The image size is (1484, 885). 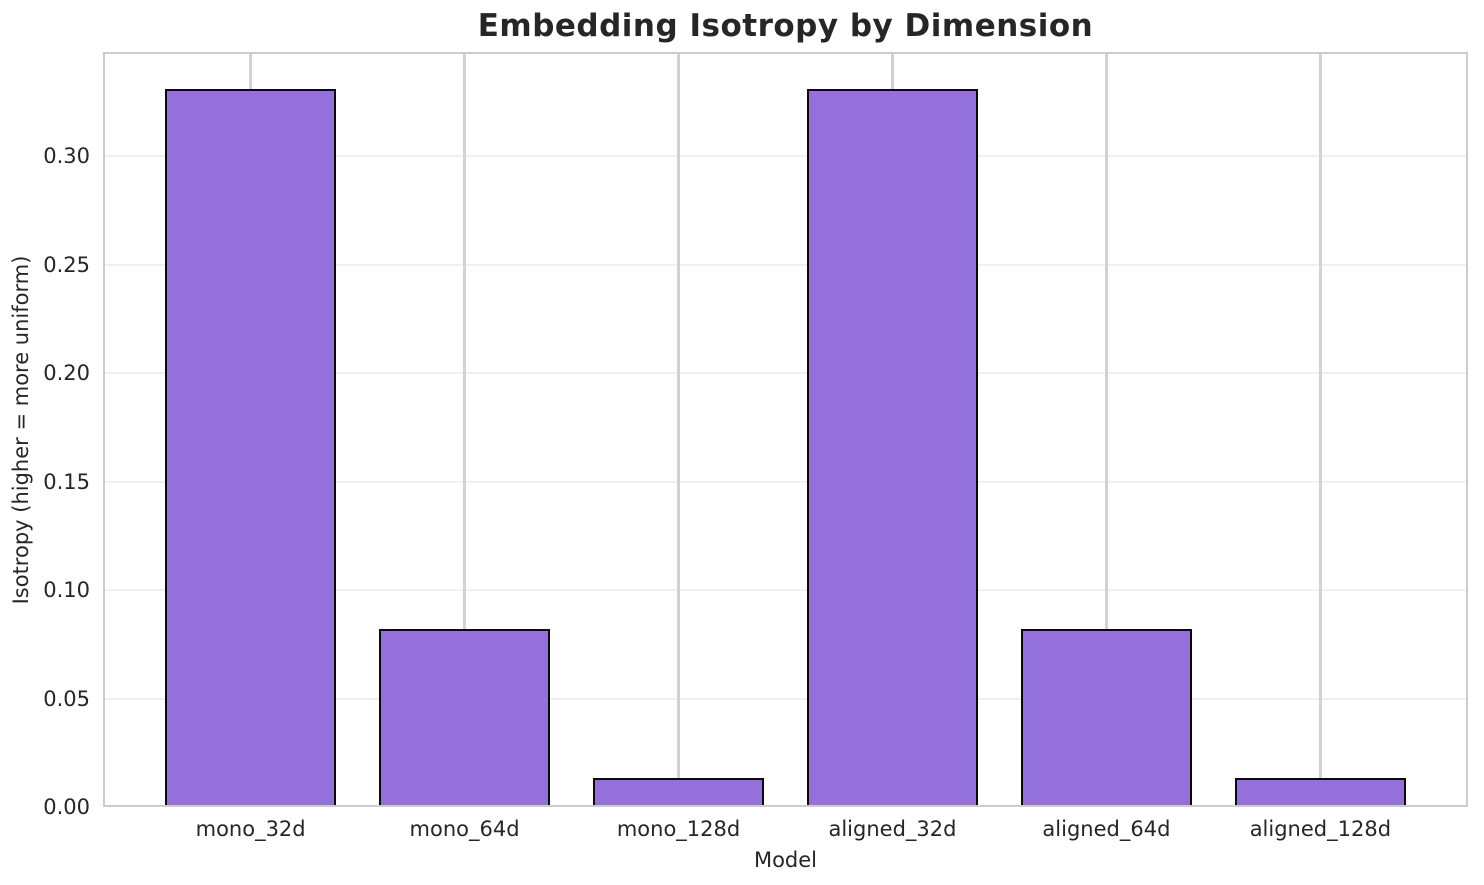 What do you see at coordinates (1320, 829) in the screenshot?
I see `x-tick-label-aligned_128d: aligned_128d` at bounding box center [1320, 829].